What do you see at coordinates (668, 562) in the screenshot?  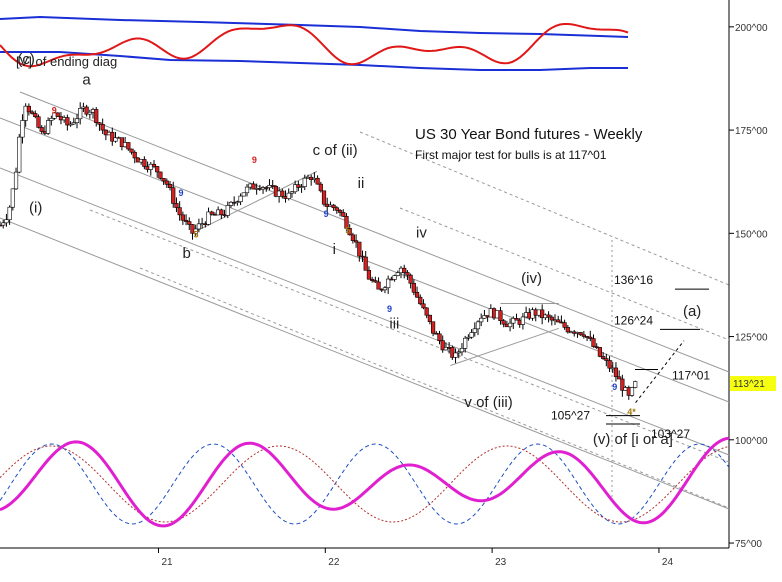 I see `x-tick-label: 24` at bounding box center [668, 562].